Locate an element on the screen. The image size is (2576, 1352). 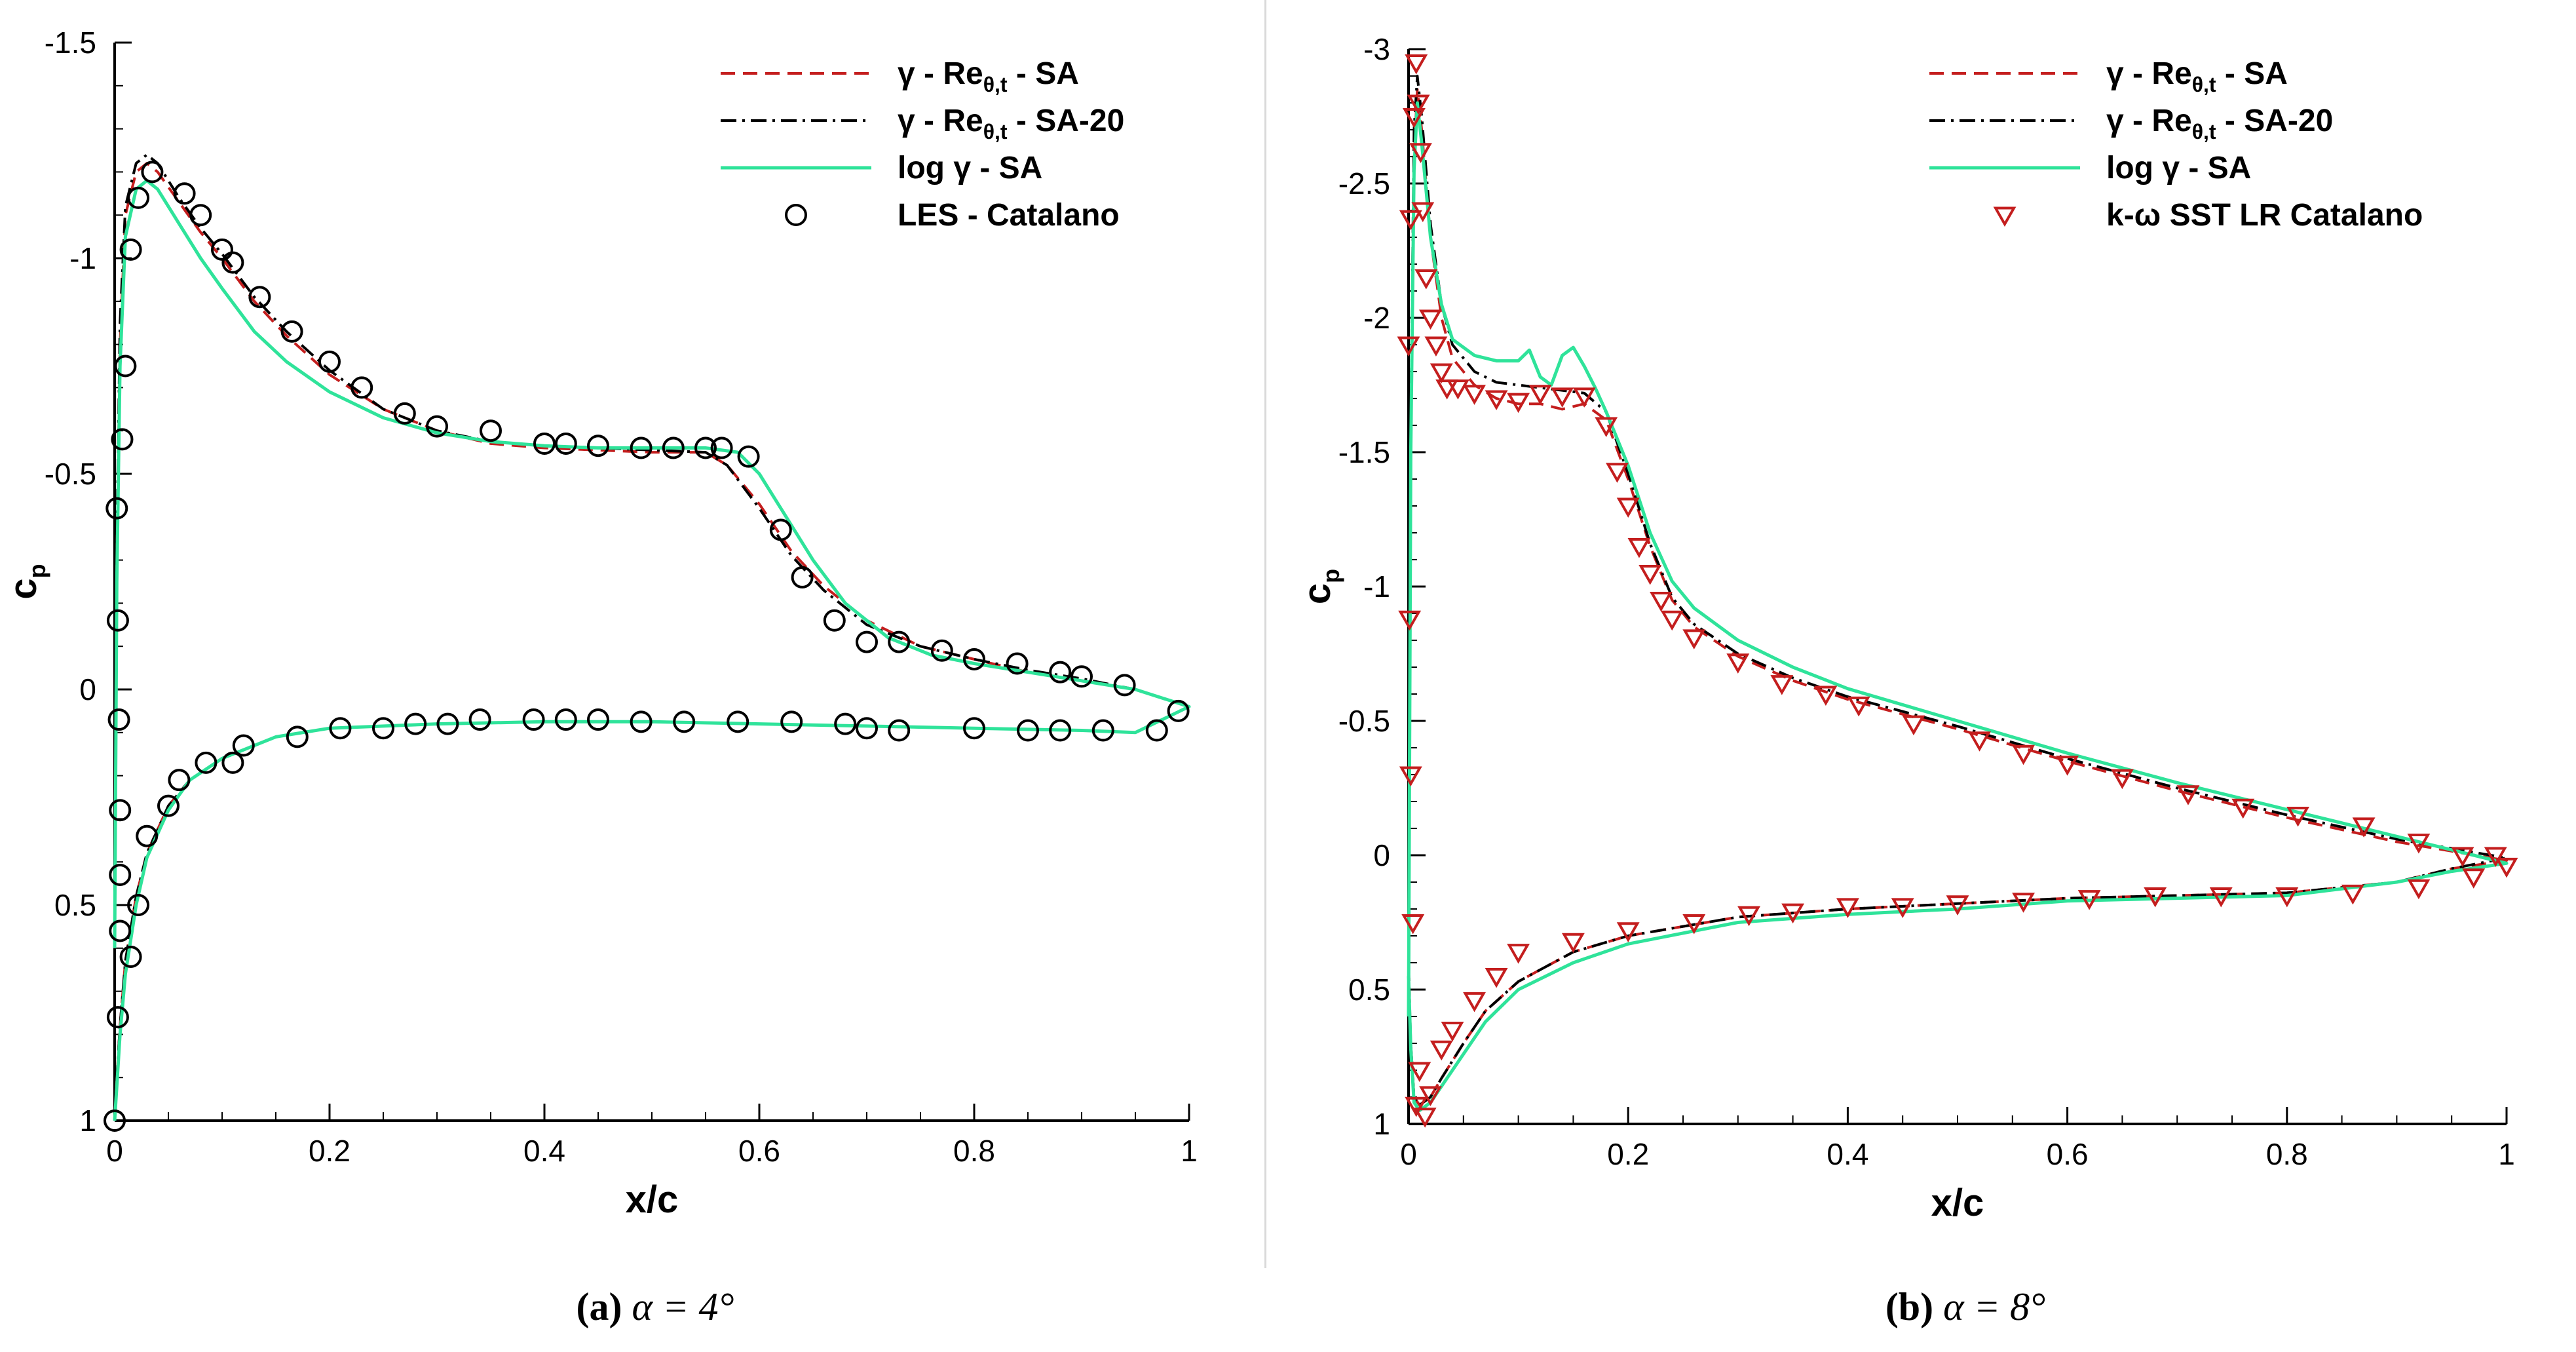
x-tick-label: 0.6 is located at coordinates (2068, 1154).